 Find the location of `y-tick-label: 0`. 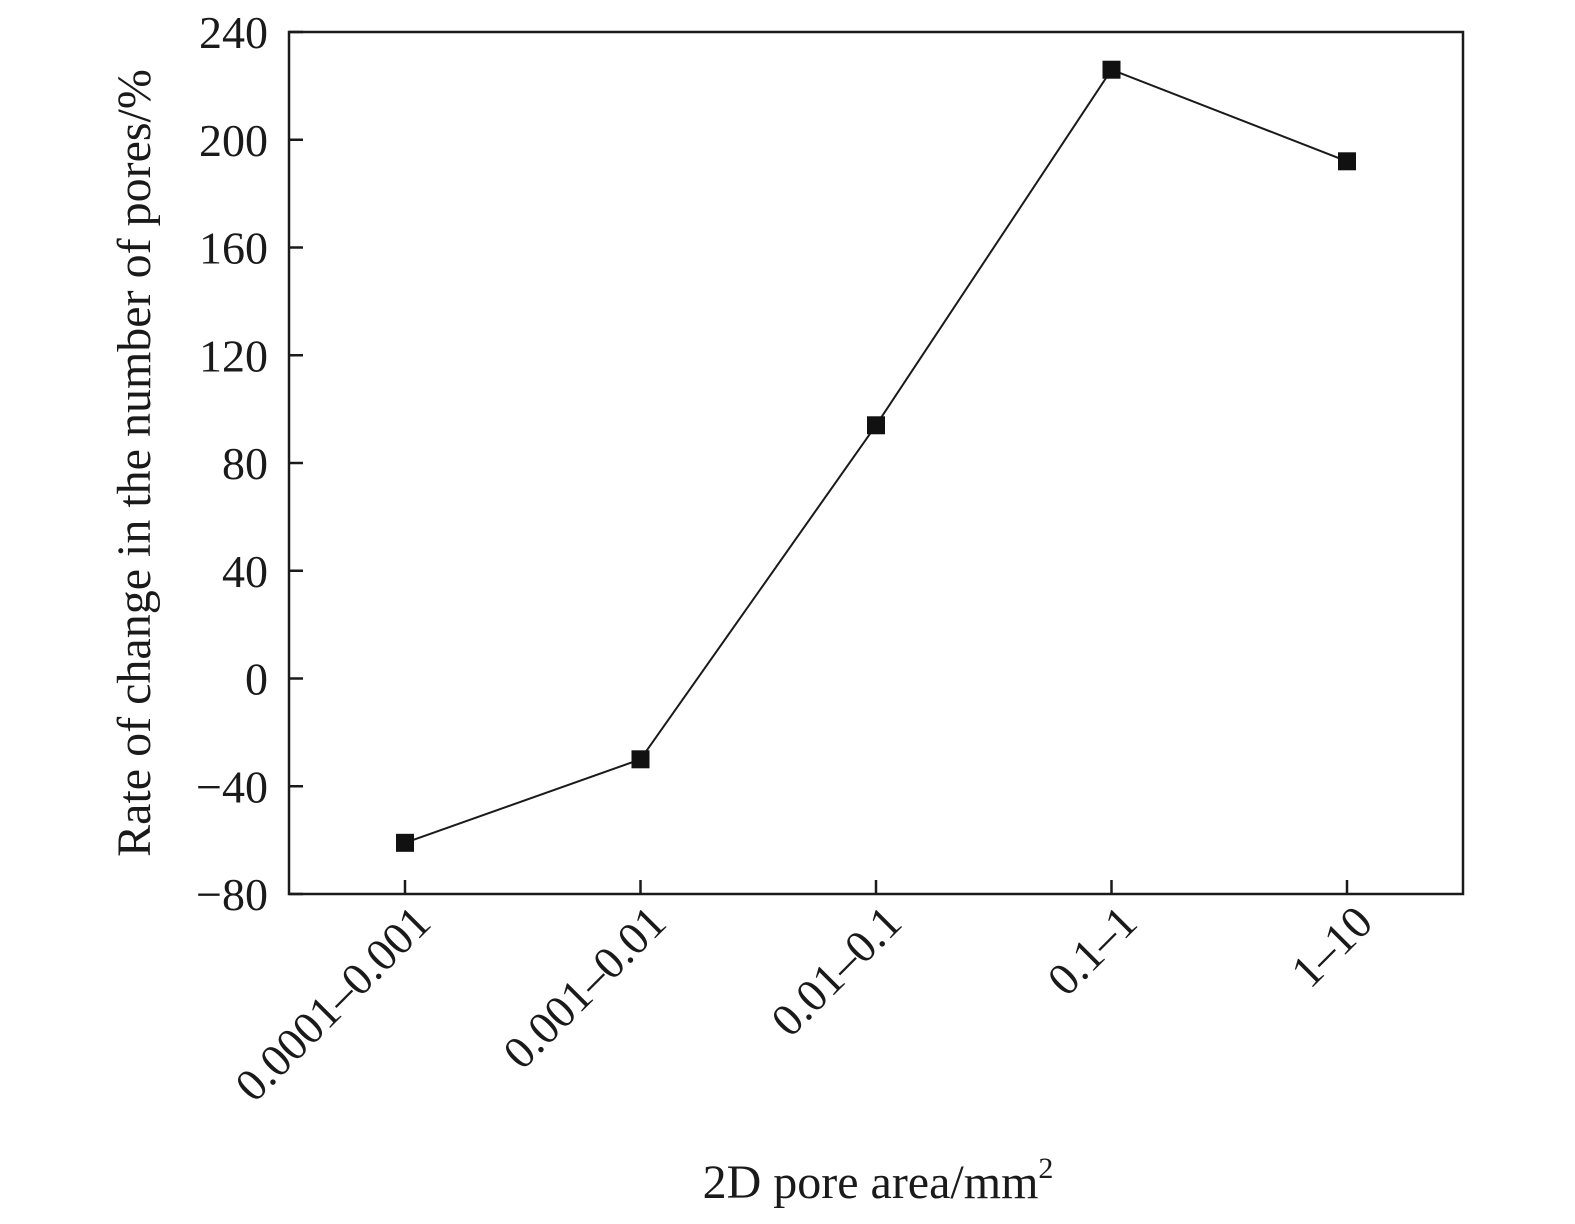

y-tick-label: 0 is located at coordinates (256, 679).